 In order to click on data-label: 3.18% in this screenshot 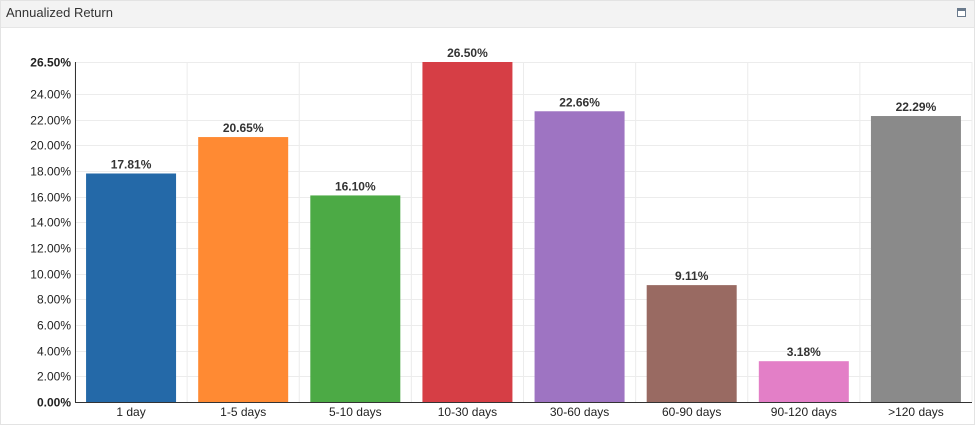, I will do `click(804, 352)`.